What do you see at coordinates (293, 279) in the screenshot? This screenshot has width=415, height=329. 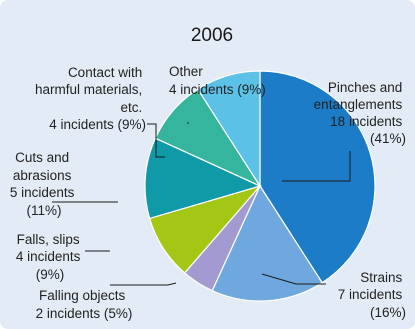 I see `leader-strains` at bounding box center [293, 279].